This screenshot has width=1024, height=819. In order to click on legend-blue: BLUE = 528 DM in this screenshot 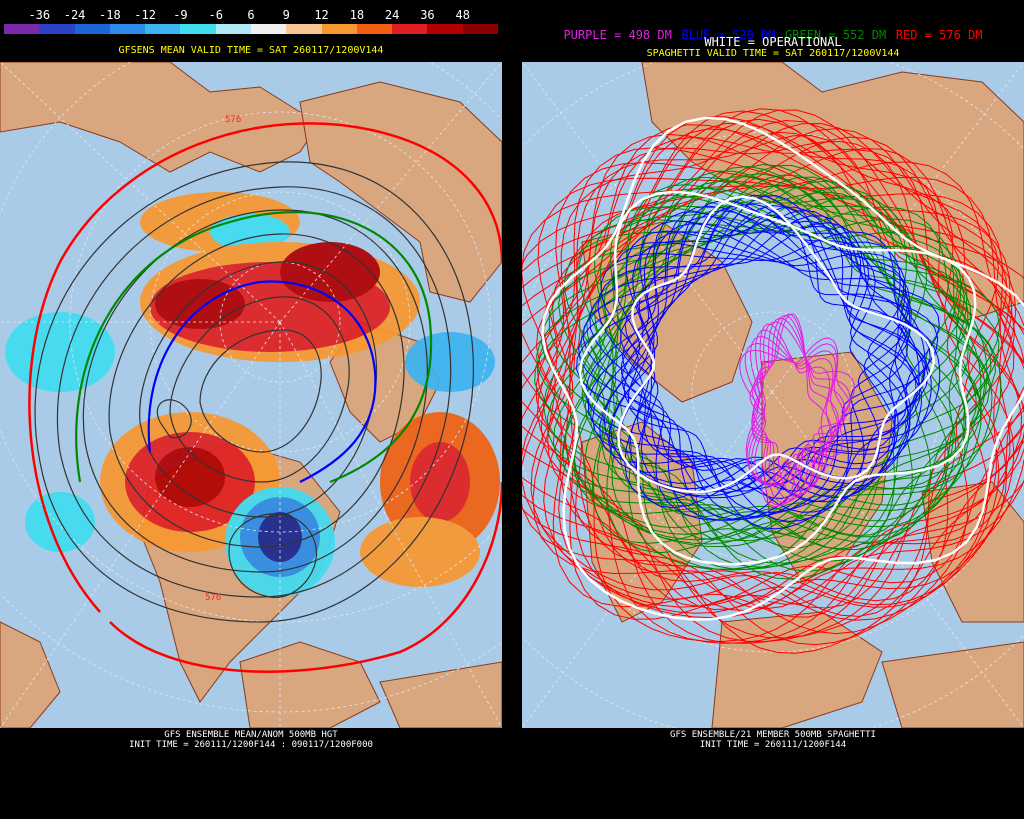, I will do `click(728, 35)`.